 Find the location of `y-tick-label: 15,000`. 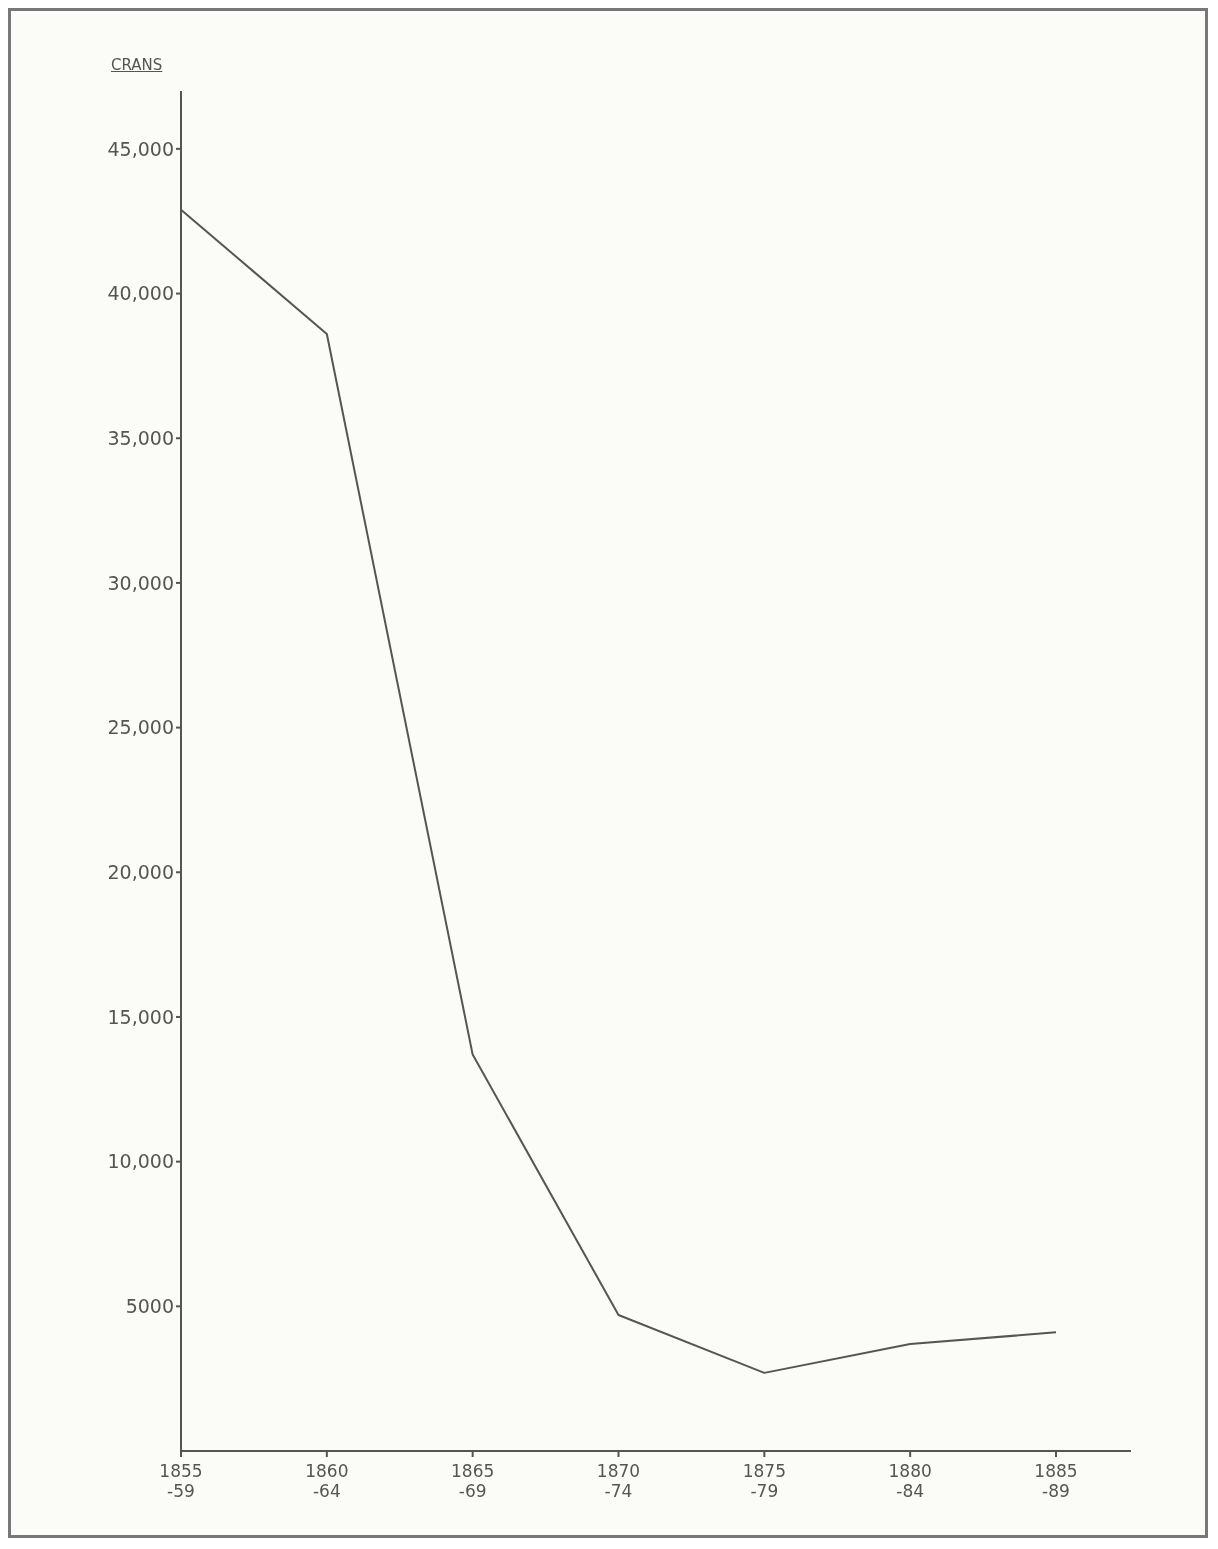

y-tick-label: 15,000 is located at coordinates (140, 1016).